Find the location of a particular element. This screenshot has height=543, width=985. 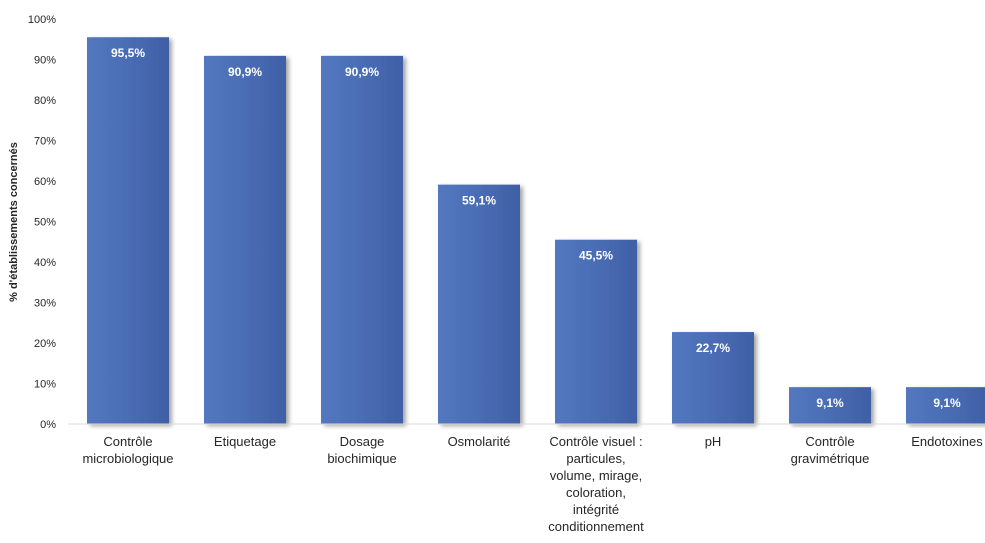

y-tick-label: 60% is located at coordinates (45, 182).